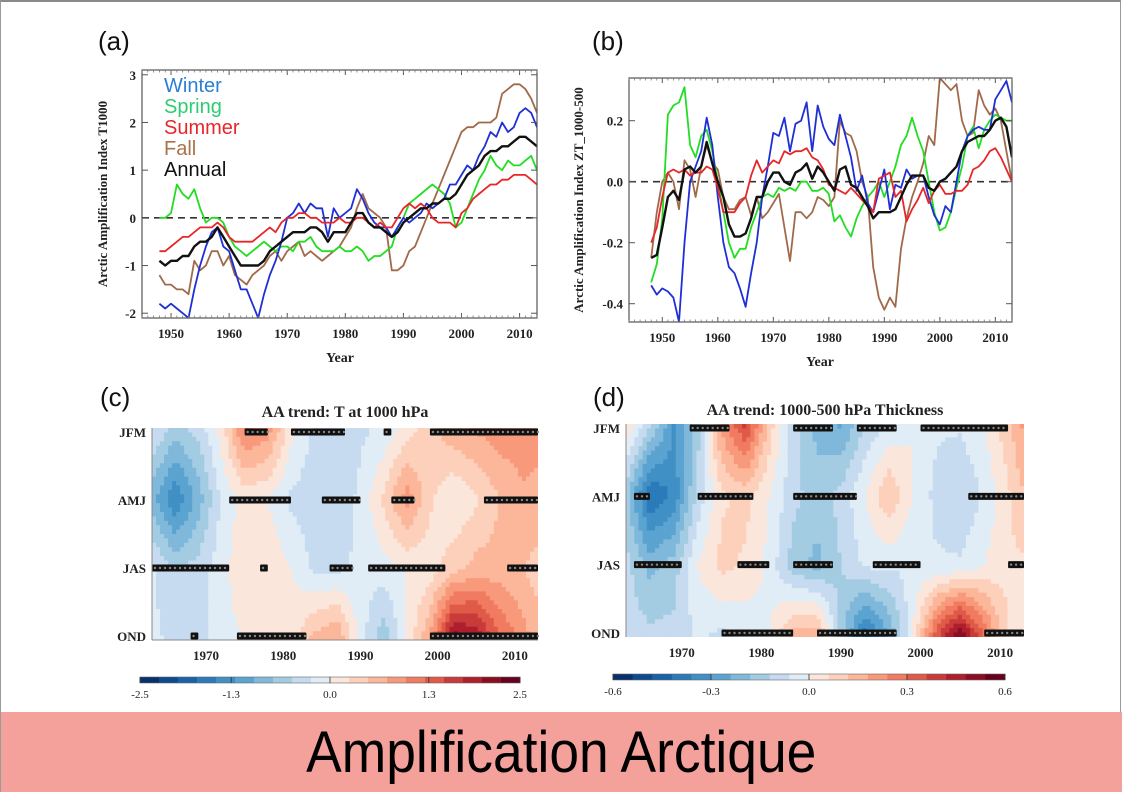  Describe the element at coordinates (130, 266) in the screenshot. I see `y-tick-label: -1` at that location.